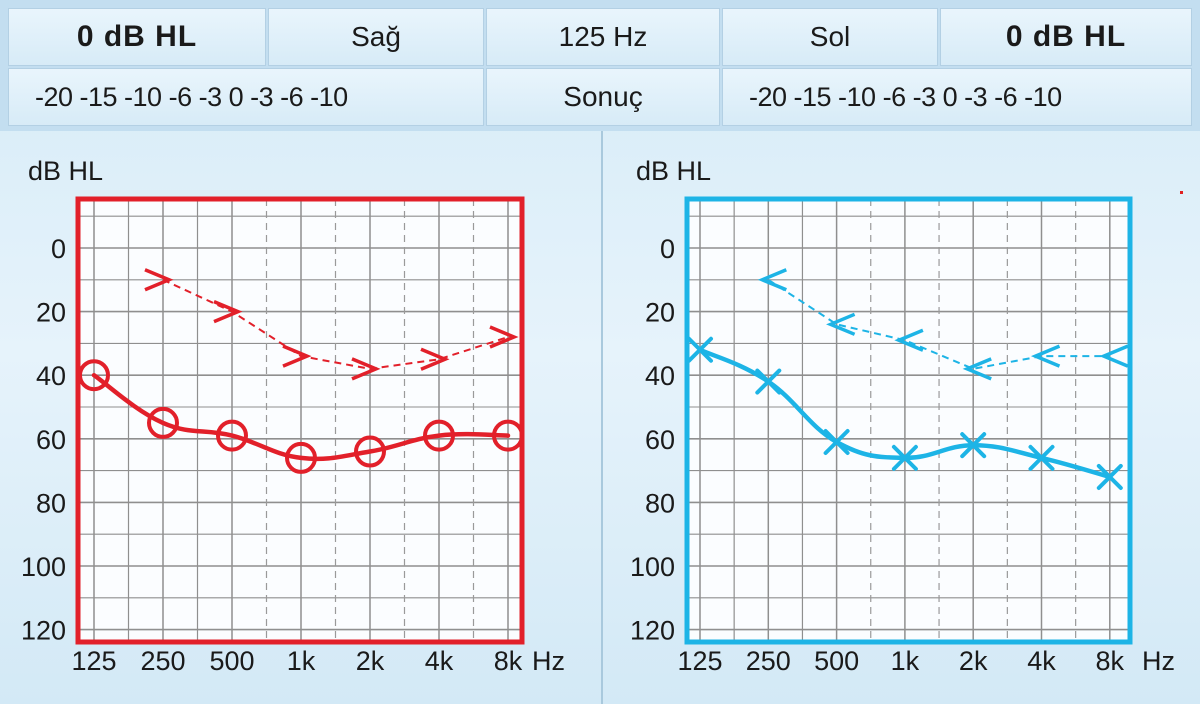  Describe the element at coordinates (508, 661) in the screenshot. I see `right-xtick: 8k` at that location.